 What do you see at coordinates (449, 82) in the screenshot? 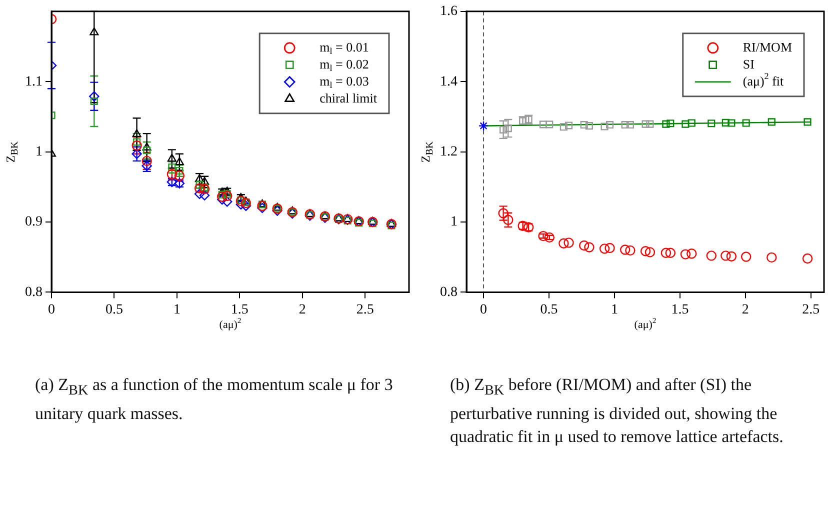
I see `y-tick-label: 1.4` at bounding box center [449, 82].